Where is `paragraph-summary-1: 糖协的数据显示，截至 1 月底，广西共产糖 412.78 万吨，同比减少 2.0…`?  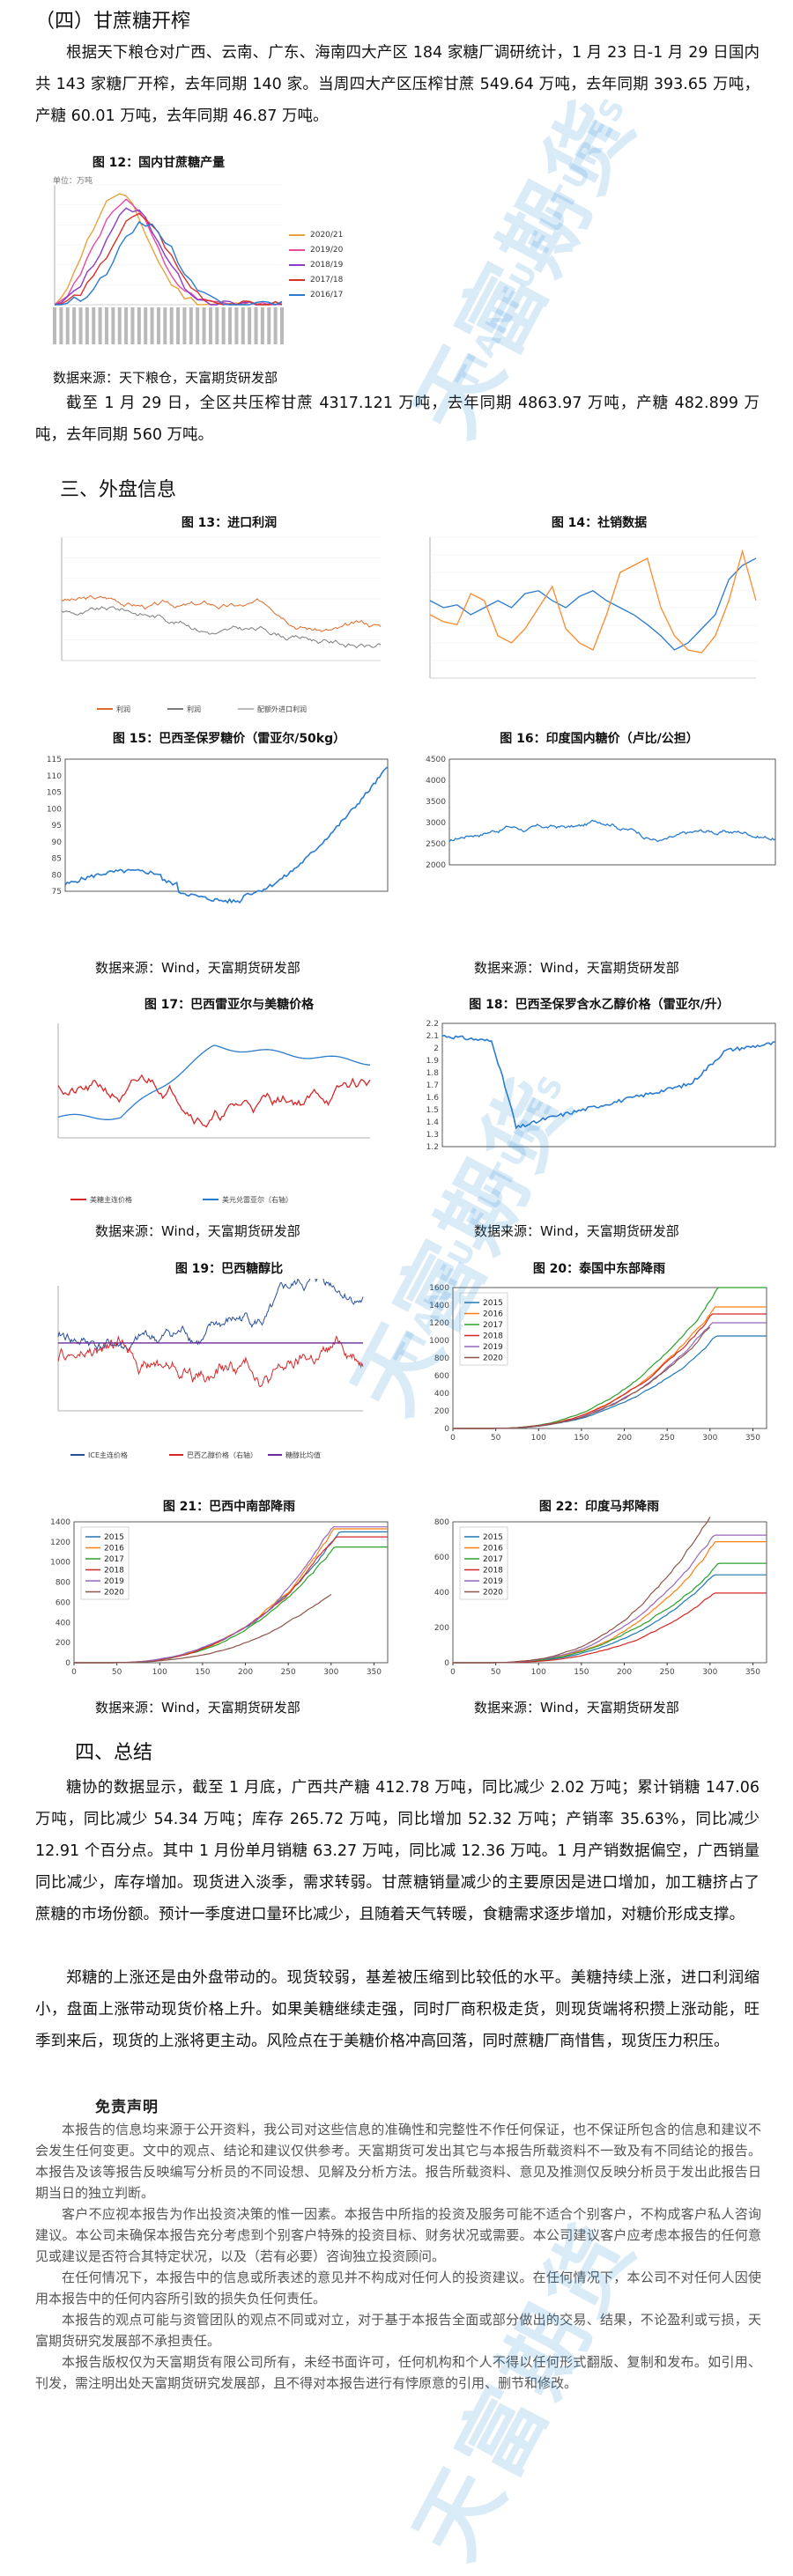 paragraph-summary-1: 糖协的数据显示，截至 1 月底，广西共产糖 412.78 万吨，同比减少 2.0… is located at coordinates (397, 1851).